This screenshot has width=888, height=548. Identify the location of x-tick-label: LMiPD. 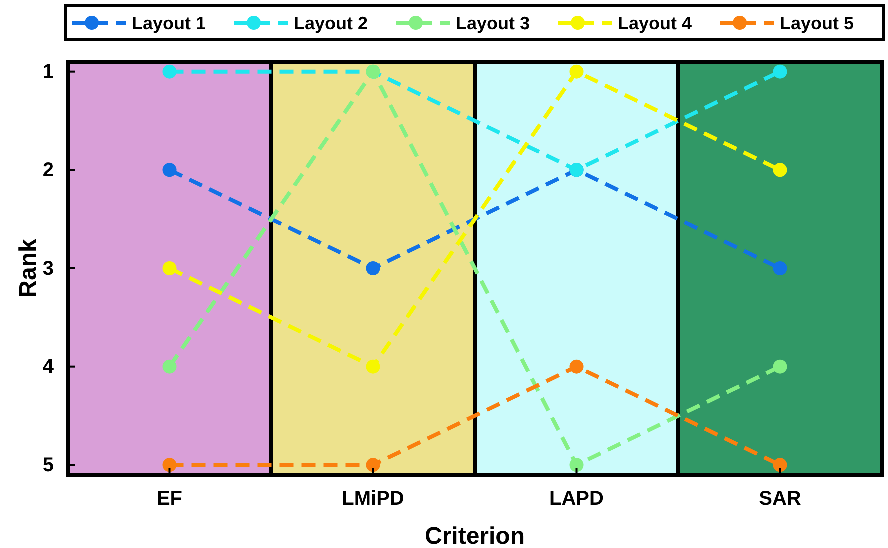
(373, 499).